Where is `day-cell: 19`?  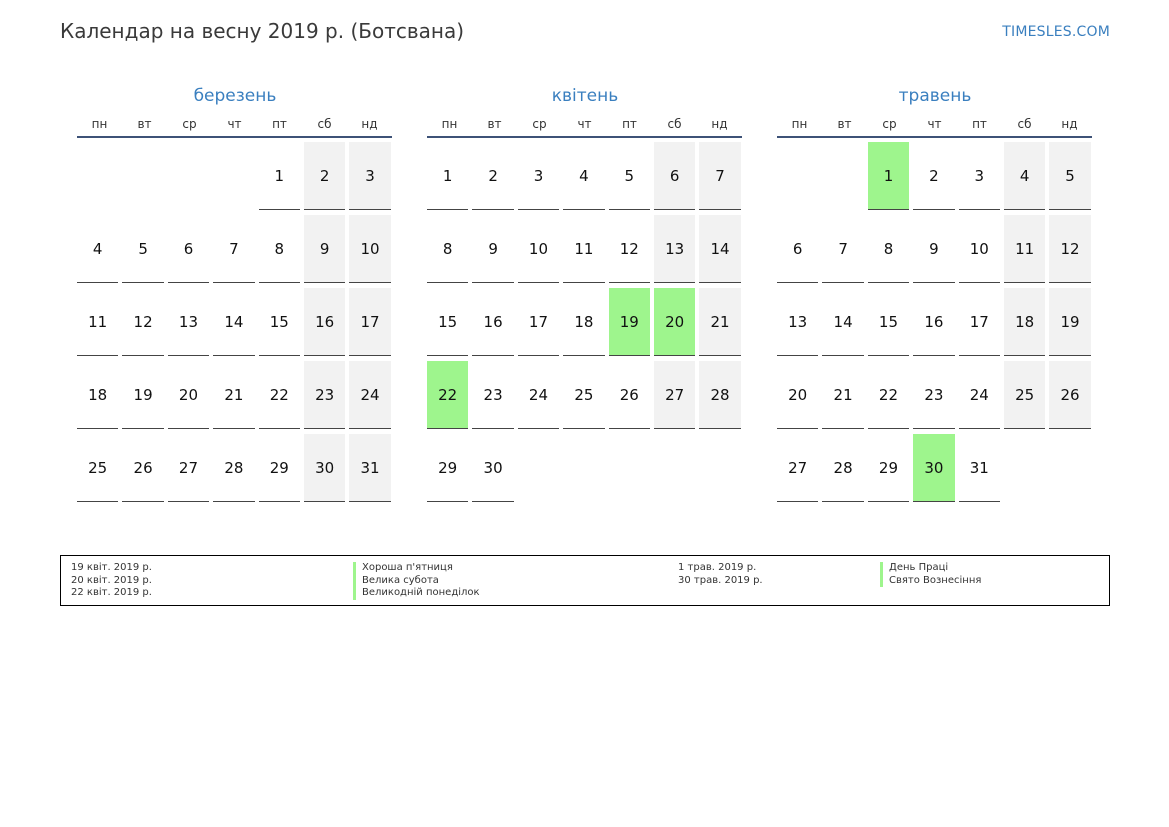
day-cell: 19 is located at coordinates (143, 395).